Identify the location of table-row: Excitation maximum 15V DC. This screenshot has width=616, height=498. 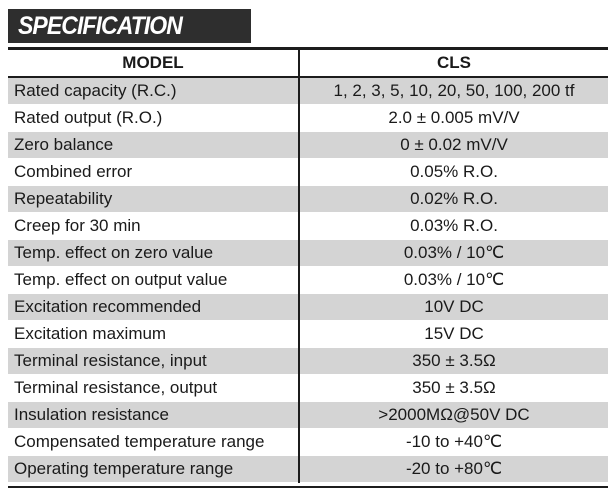
(308, 334).